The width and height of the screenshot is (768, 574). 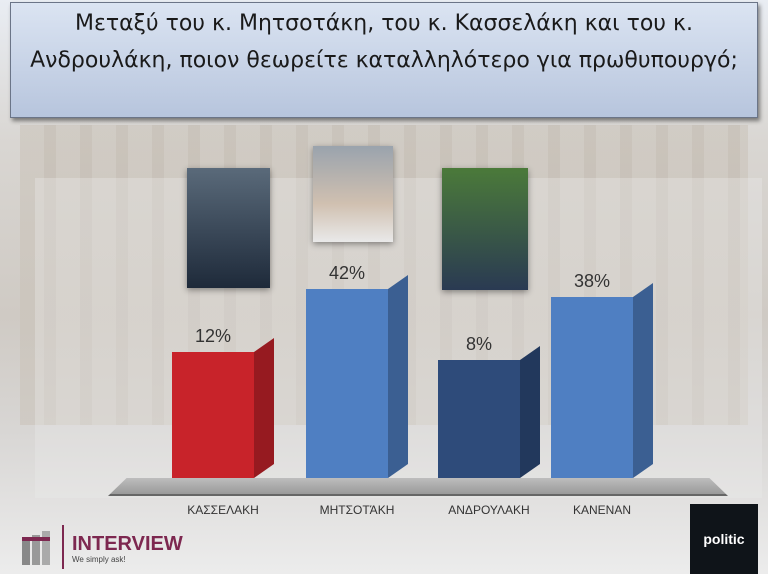 What do you see at coordinates (724, 539) in the screenshot?
I see `politic-logo: politic` at bounding box center [724, 539].